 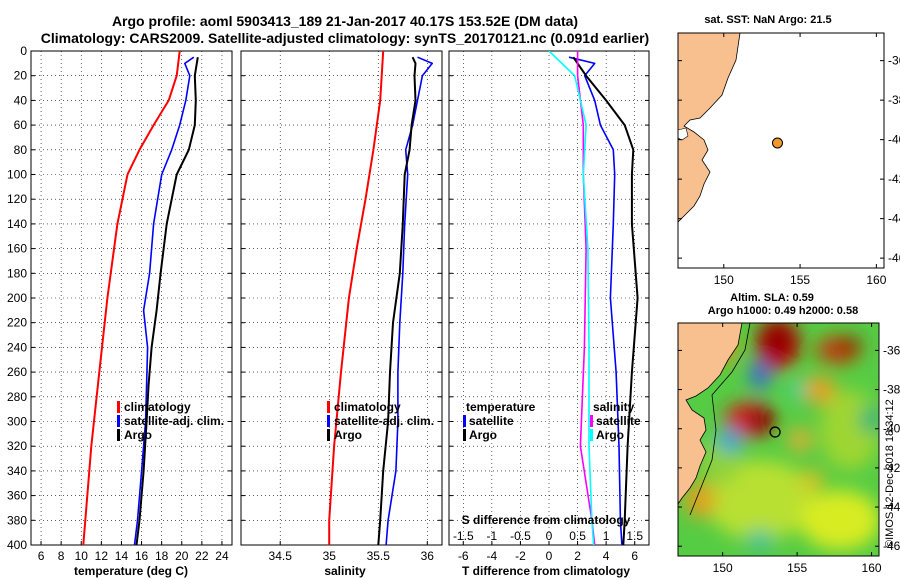 What do you see at coordinates (17, 273) in the screenshot?
I see `depth-tick-label: 180` at bounding box center [17, 273].